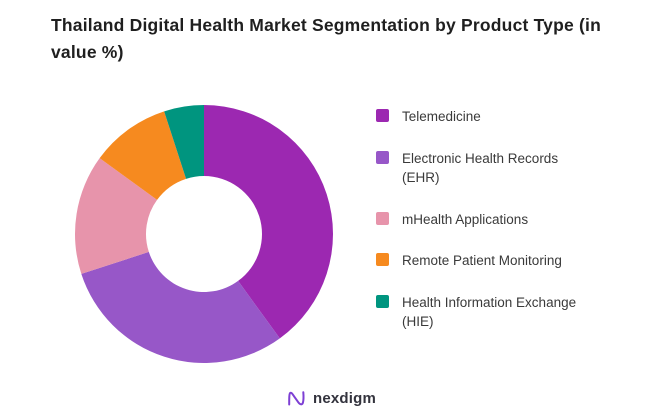 The image size is (662, 419). Describe the element at coordinates (441, 116) in the screenshot. I see `legend-label: Telemedicine` at that location.